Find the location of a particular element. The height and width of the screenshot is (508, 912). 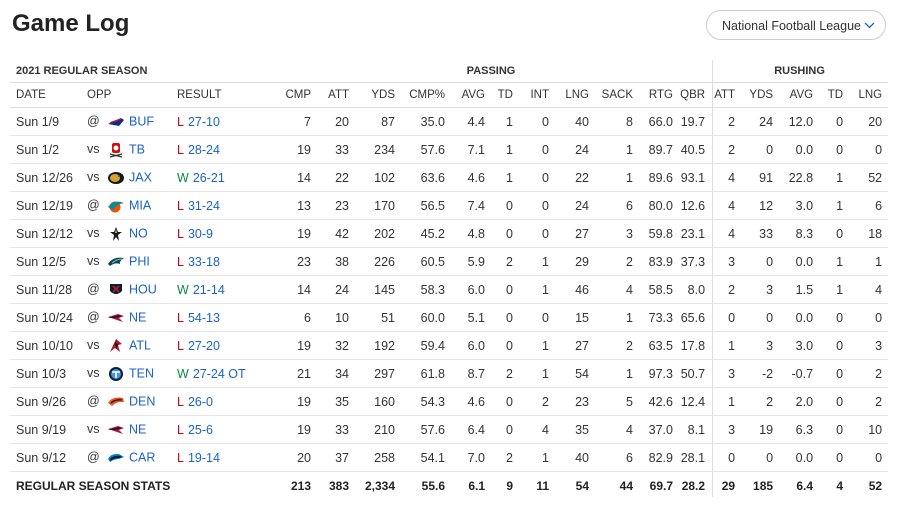

game-score-link: 26-0 is located at coordinates (200, 401).